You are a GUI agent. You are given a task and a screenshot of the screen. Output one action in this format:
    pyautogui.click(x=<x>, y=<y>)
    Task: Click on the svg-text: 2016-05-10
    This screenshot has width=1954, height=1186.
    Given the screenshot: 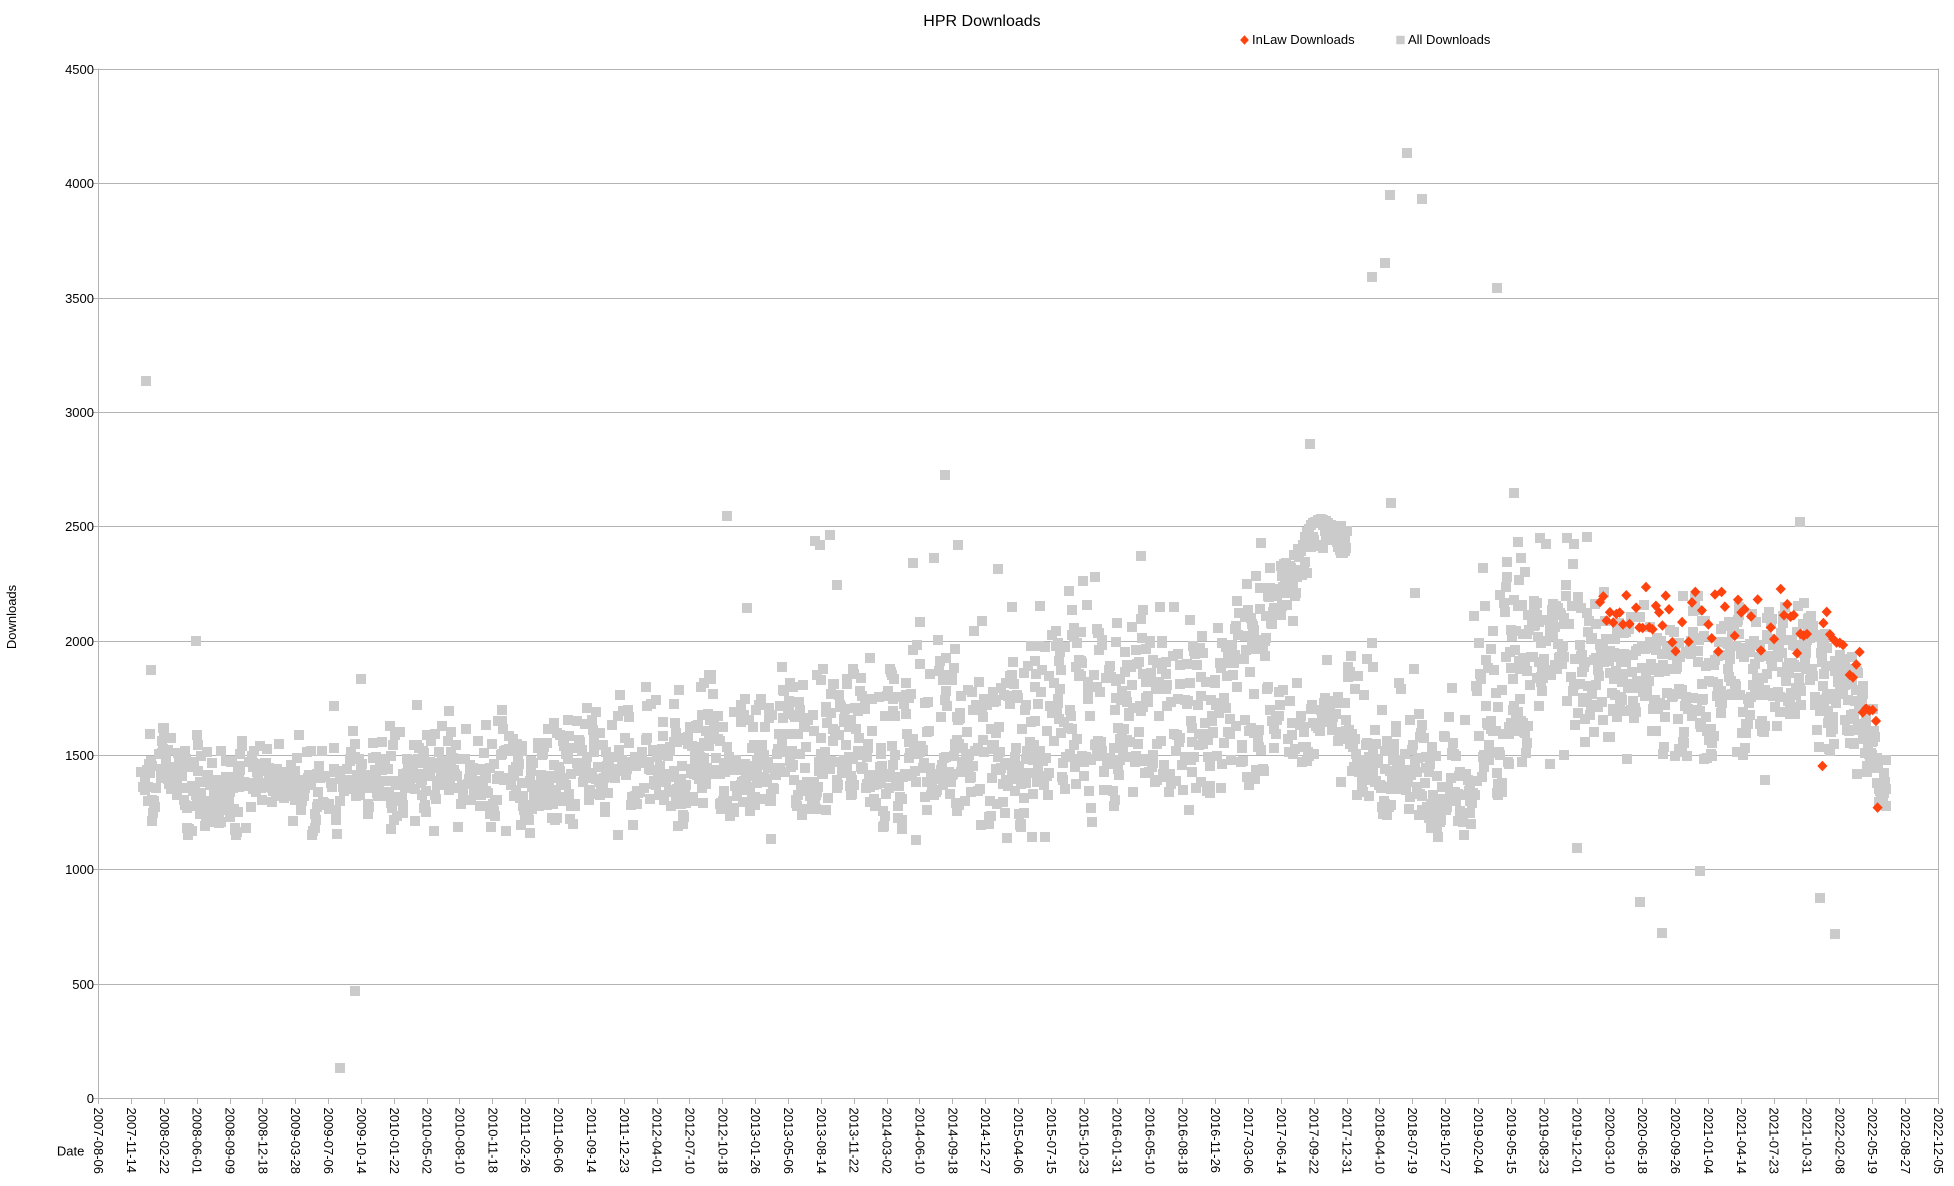 What is the action you would take?
    pyautogui.click(x=1149, y=1141)
    